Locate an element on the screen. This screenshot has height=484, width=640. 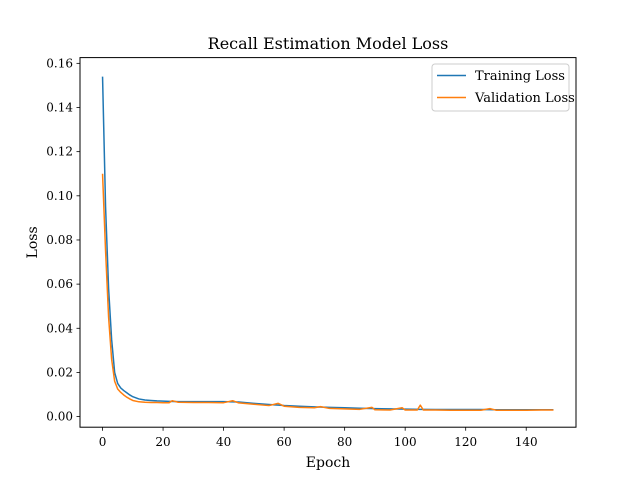
legend-box is located at coordinates (500, 87).